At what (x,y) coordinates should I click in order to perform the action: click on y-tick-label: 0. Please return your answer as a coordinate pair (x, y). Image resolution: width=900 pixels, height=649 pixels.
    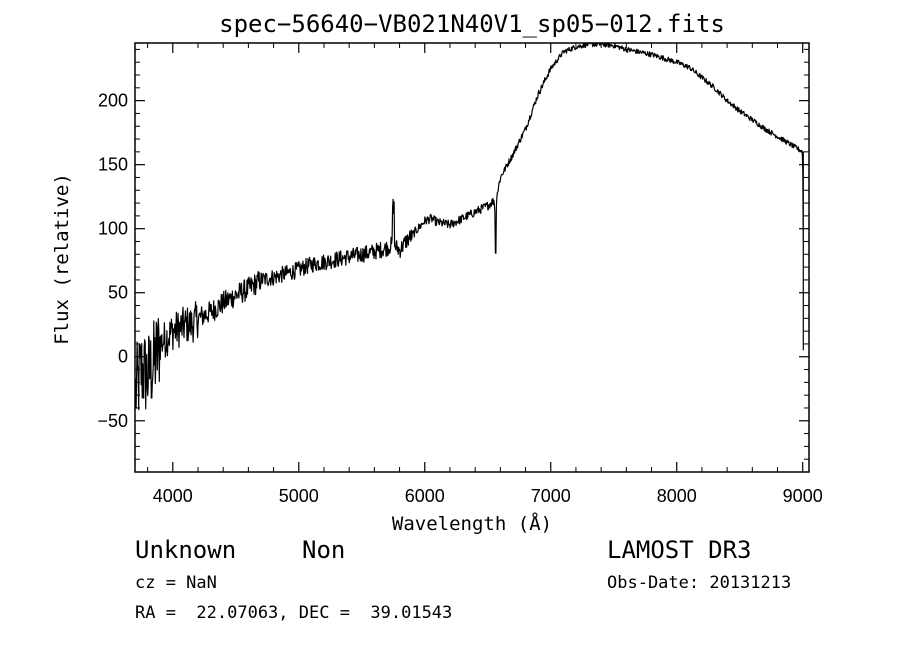
    Looking at the image, I should click on (123, 357).